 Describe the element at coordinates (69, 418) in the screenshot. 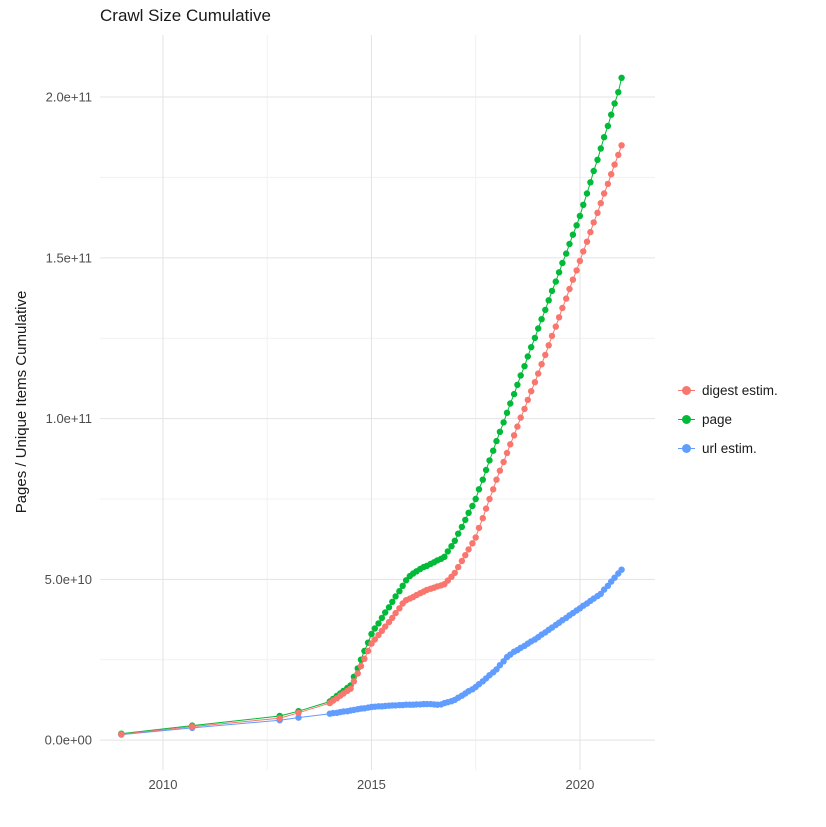

I see `y-tick-label: 1.0e+11` at that location.